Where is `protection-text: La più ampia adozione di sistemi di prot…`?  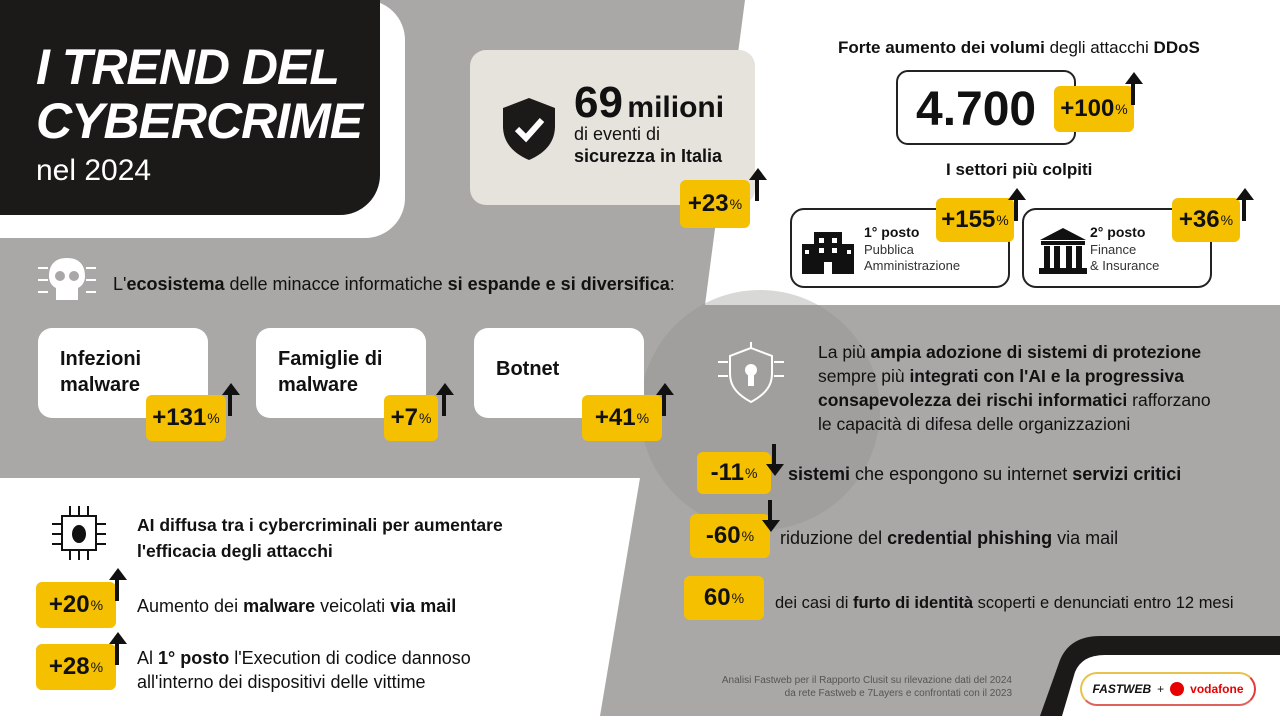 protection-text: La più ampia adozione di sistemi di prot… is located at coordinates (1014, 388).